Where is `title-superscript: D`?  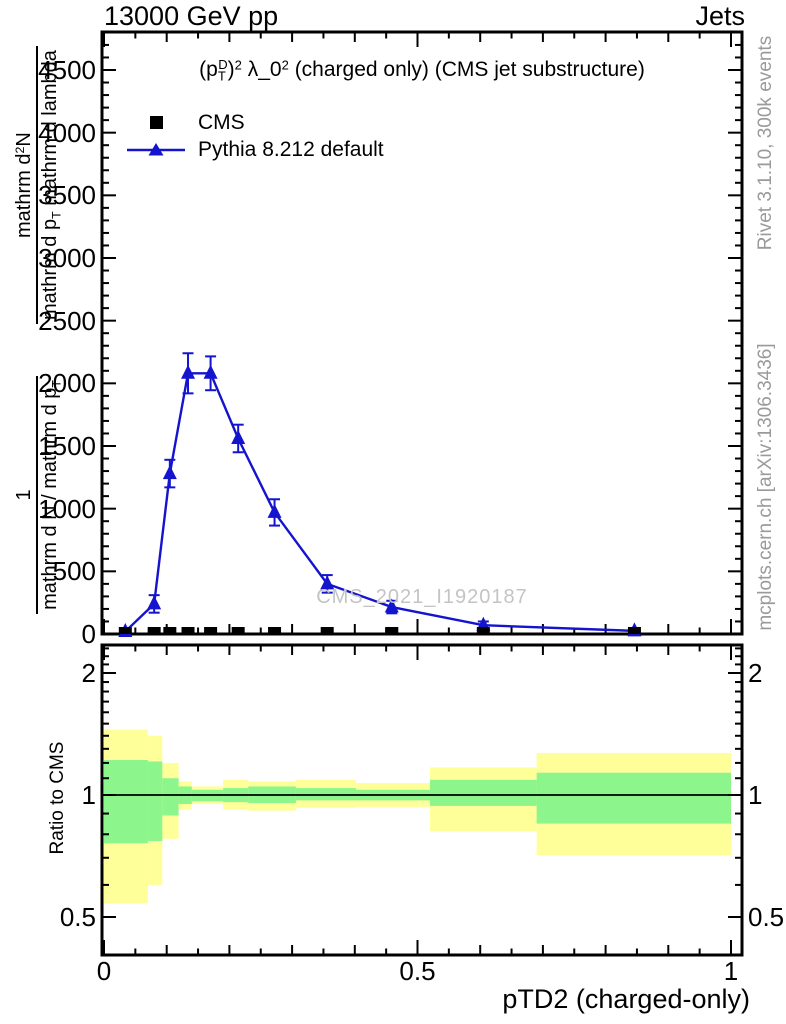
title-superscript: D is located at coordinates (223, 64).